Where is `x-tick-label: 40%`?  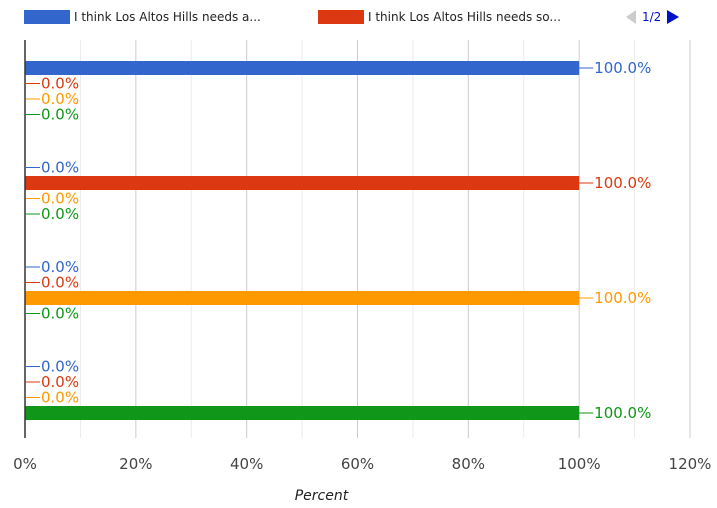
x-tick-label: 40% is located at coordinates (246, 464).